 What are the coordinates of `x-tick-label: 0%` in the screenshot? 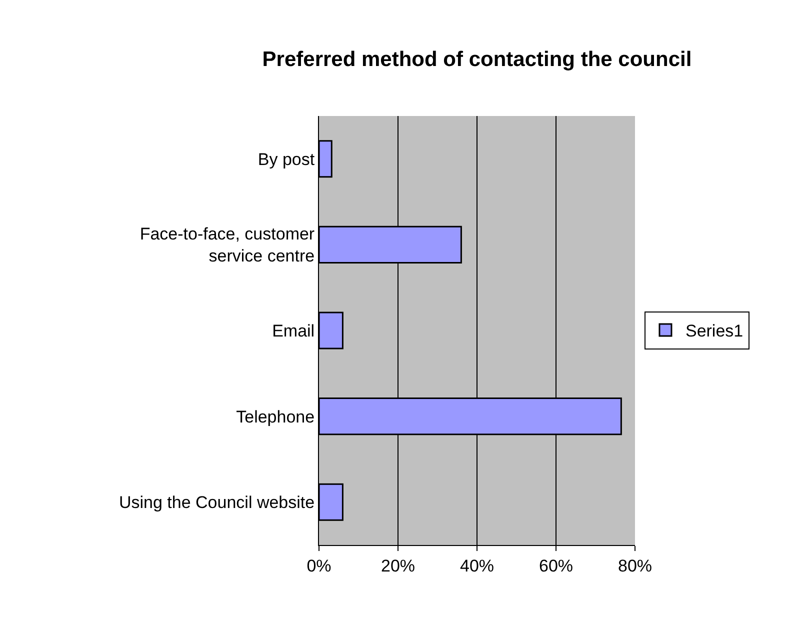 It's located at (319, 566).